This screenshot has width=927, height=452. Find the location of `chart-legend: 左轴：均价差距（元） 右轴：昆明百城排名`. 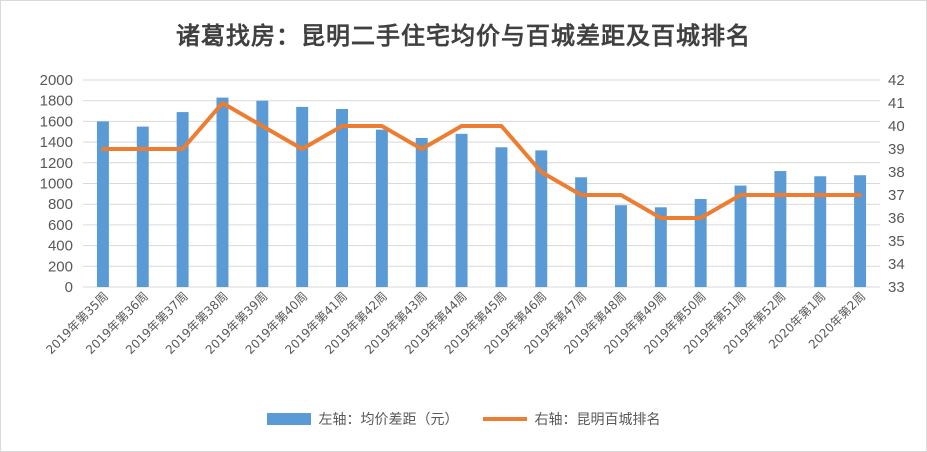

chart-legend: 左轴：均价差距（元） 右轴：昆明百城排名 is located at coordinates (463, 419).